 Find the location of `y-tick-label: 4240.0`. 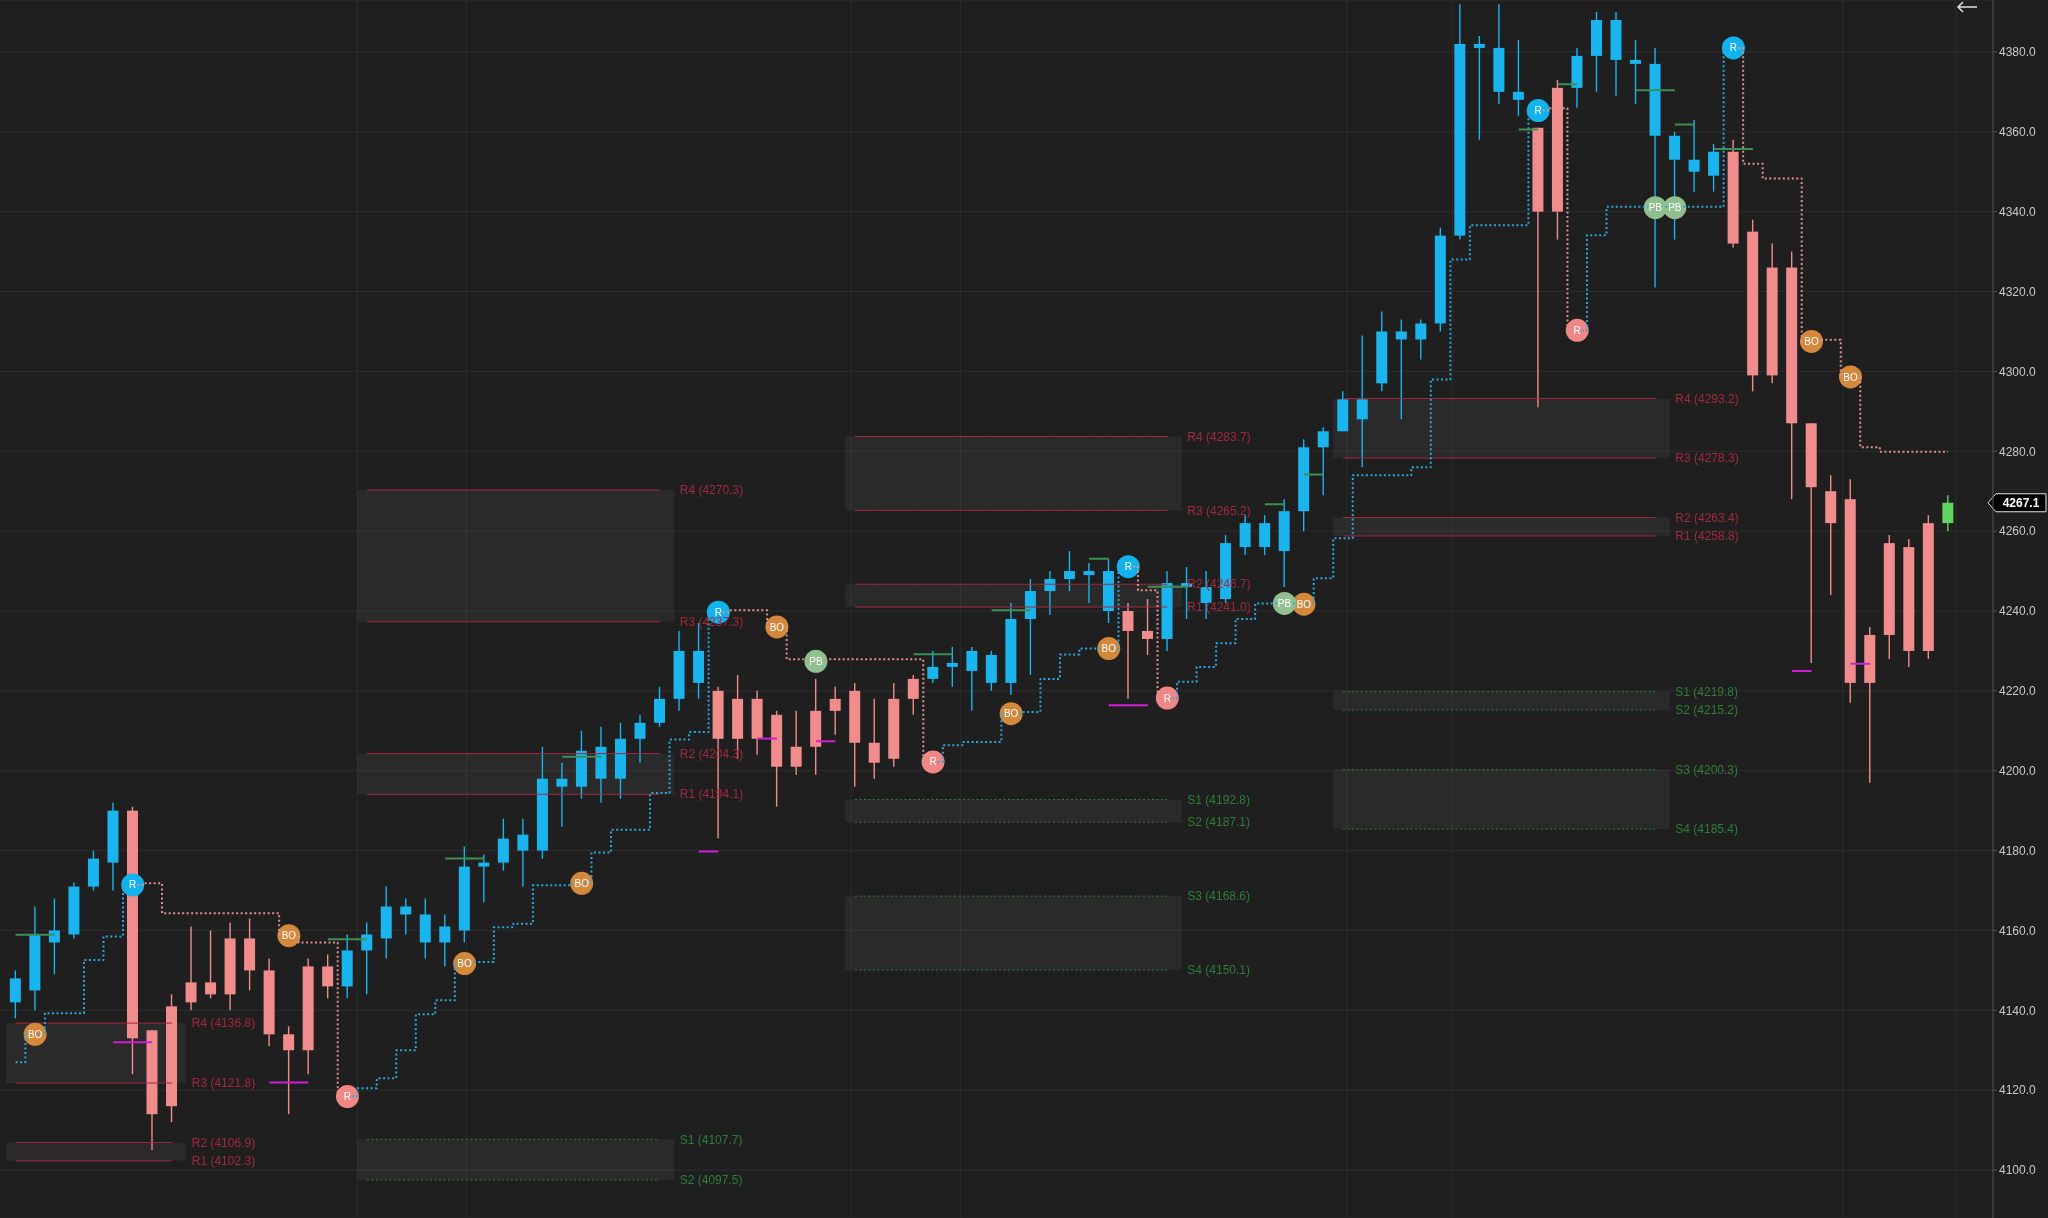

y-tick-label: 4240.0 is located at coordinates (2018, 611).